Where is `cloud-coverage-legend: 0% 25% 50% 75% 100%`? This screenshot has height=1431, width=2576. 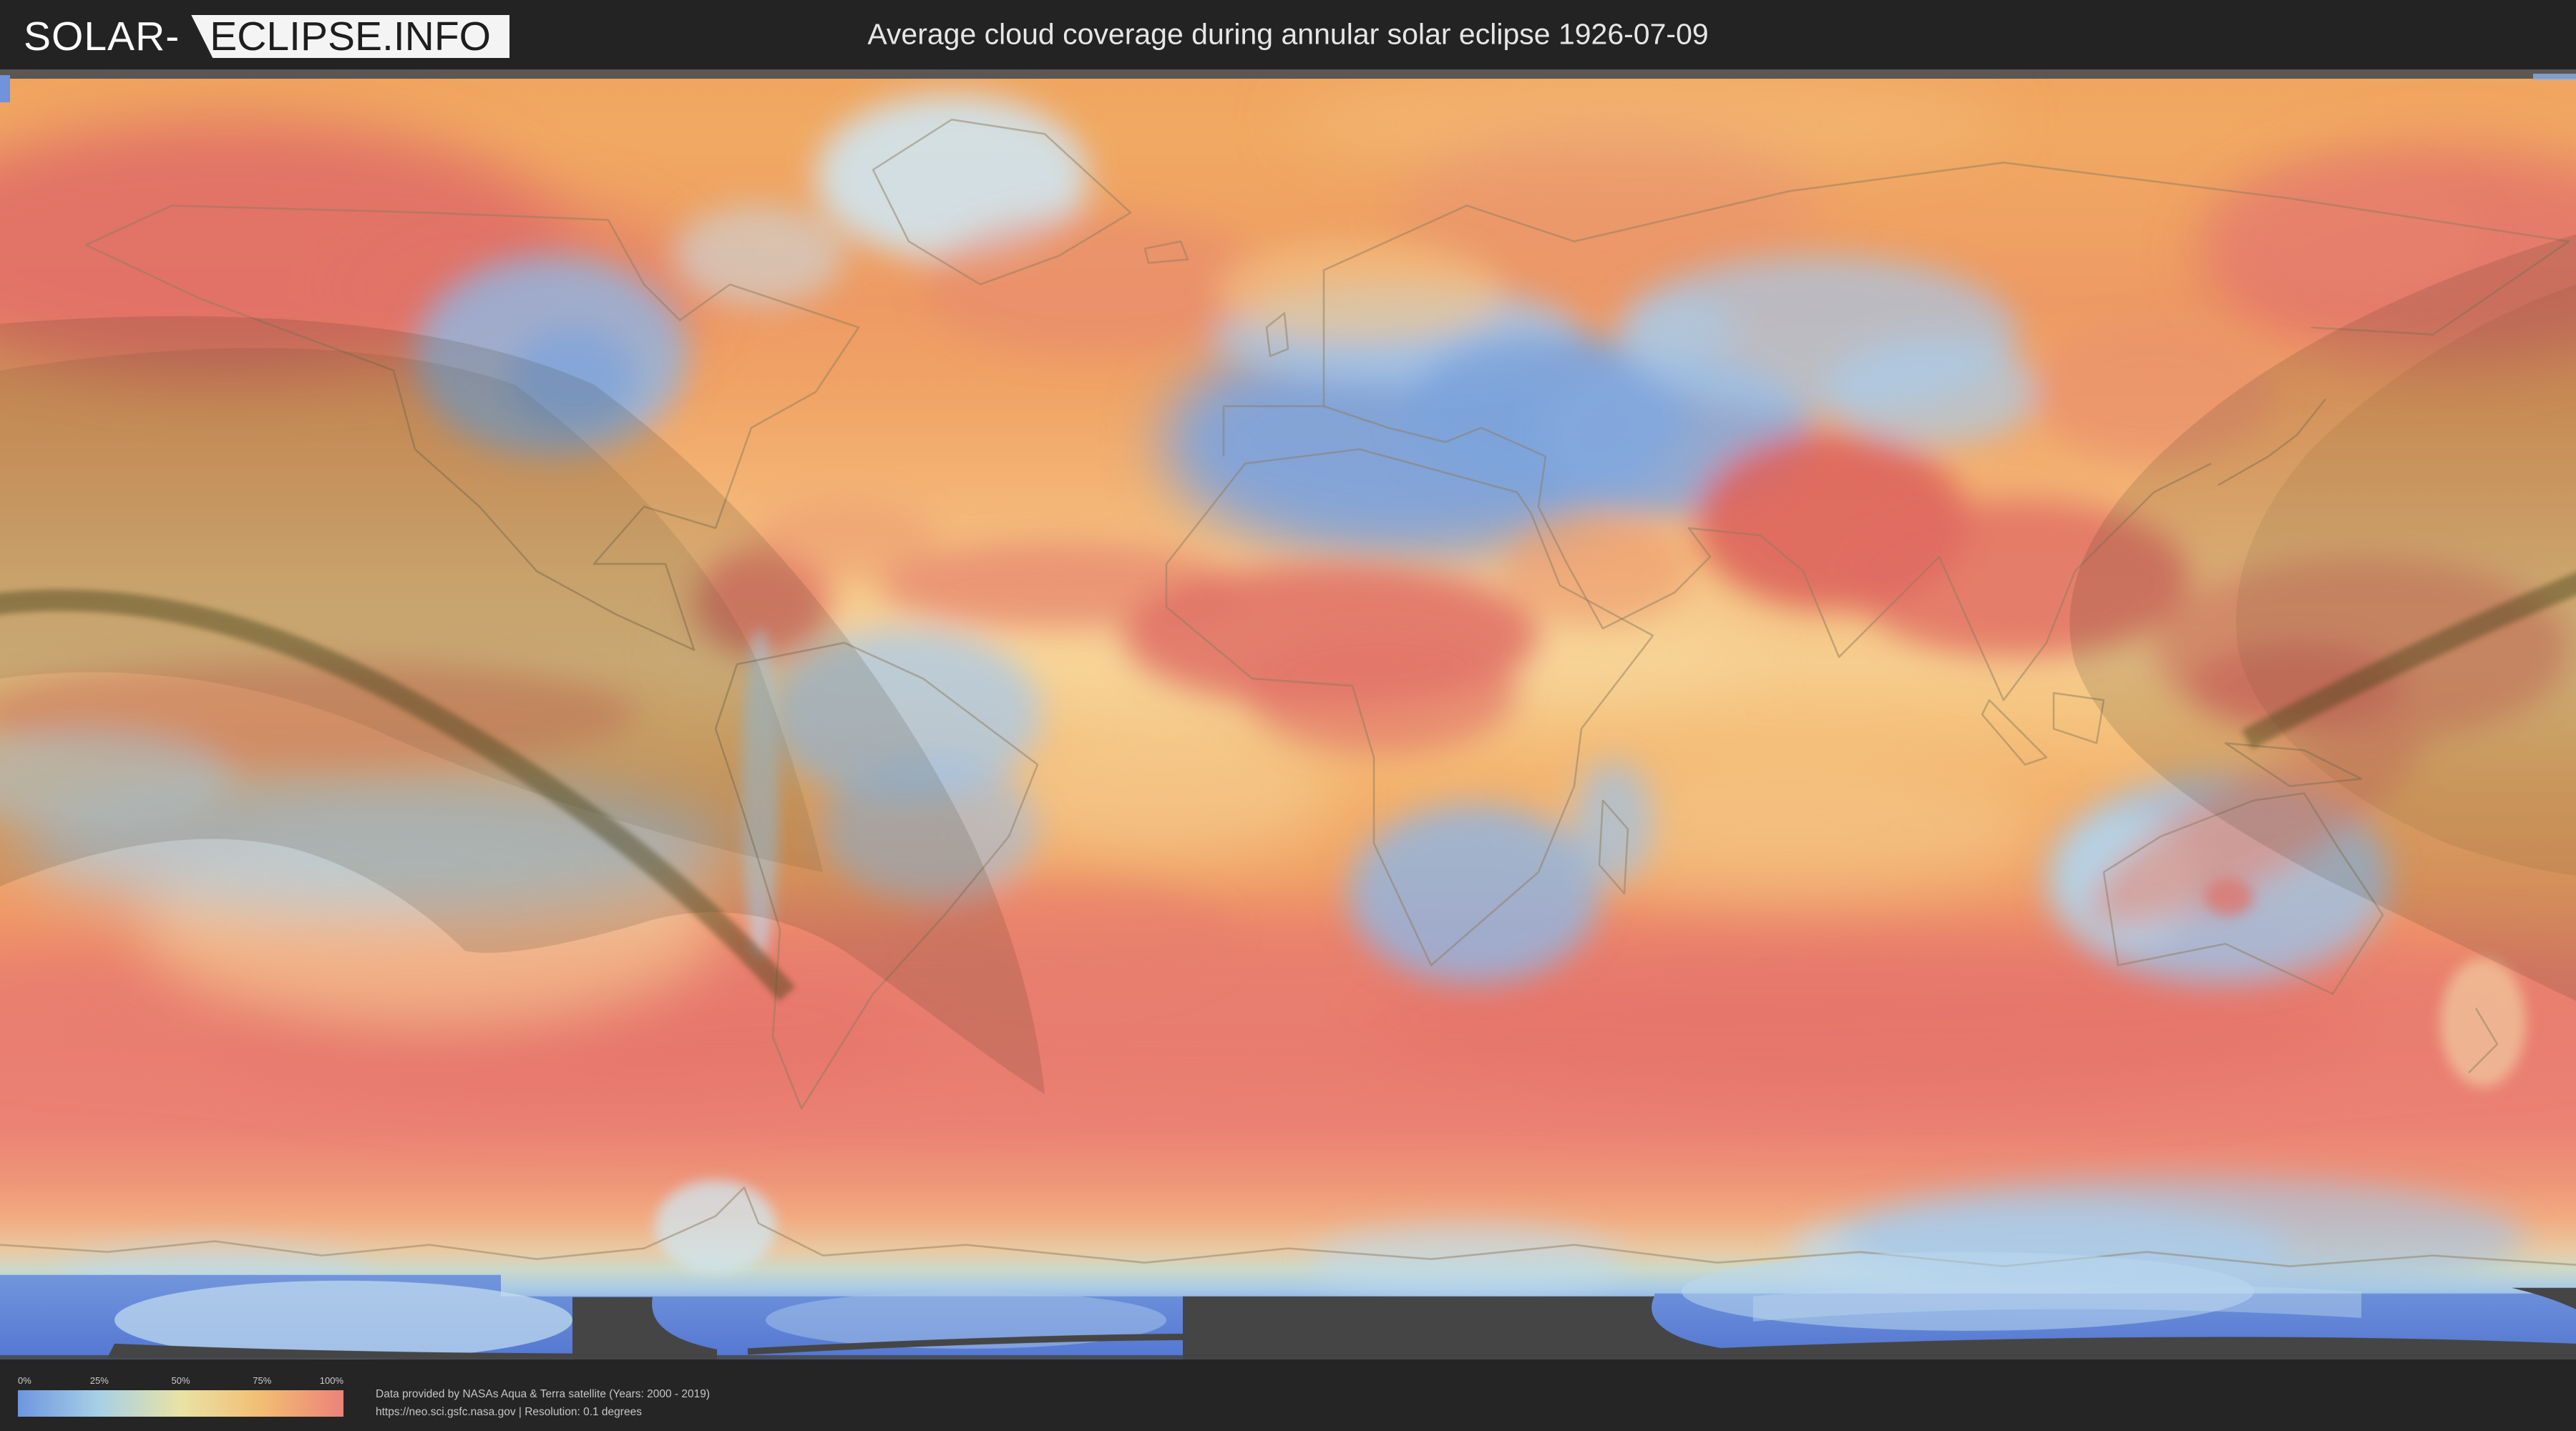
cloud-coverage-legend: 0% 25% 50% 75% 100% is located at coordinates (180, 1395).